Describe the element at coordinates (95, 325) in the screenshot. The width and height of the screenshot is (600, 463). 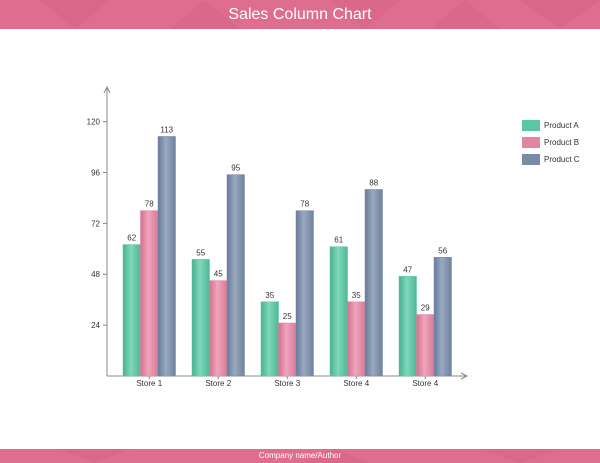
I see `y-tick-label: 24` at that location.